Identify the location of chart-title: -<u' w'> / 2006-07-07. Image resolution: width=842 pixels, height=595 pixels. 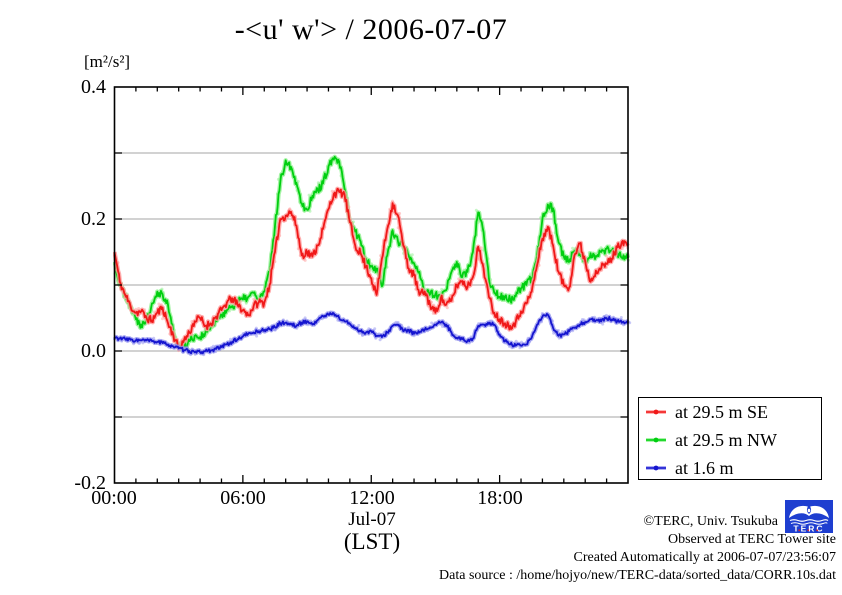
(371, 29).